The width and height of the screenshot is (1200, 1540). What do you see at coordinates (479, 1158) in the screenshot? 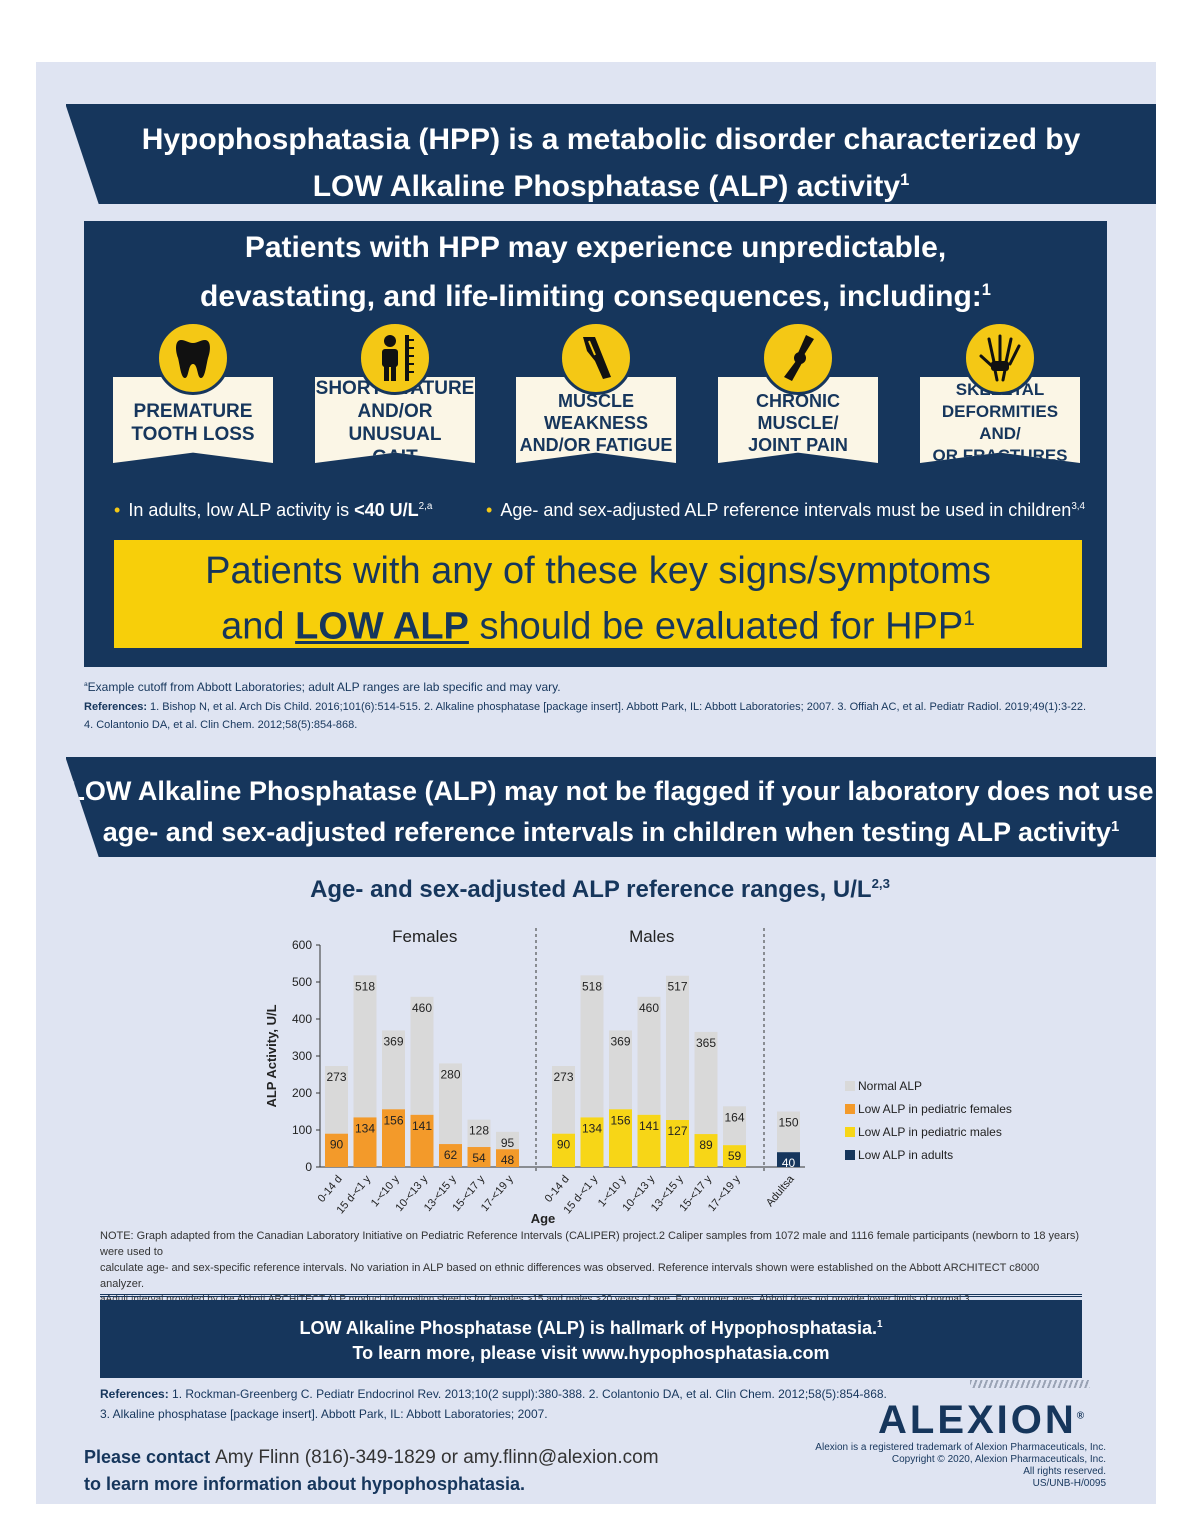
I see `low-value-label: 54` at bounding box center [479, 1158].